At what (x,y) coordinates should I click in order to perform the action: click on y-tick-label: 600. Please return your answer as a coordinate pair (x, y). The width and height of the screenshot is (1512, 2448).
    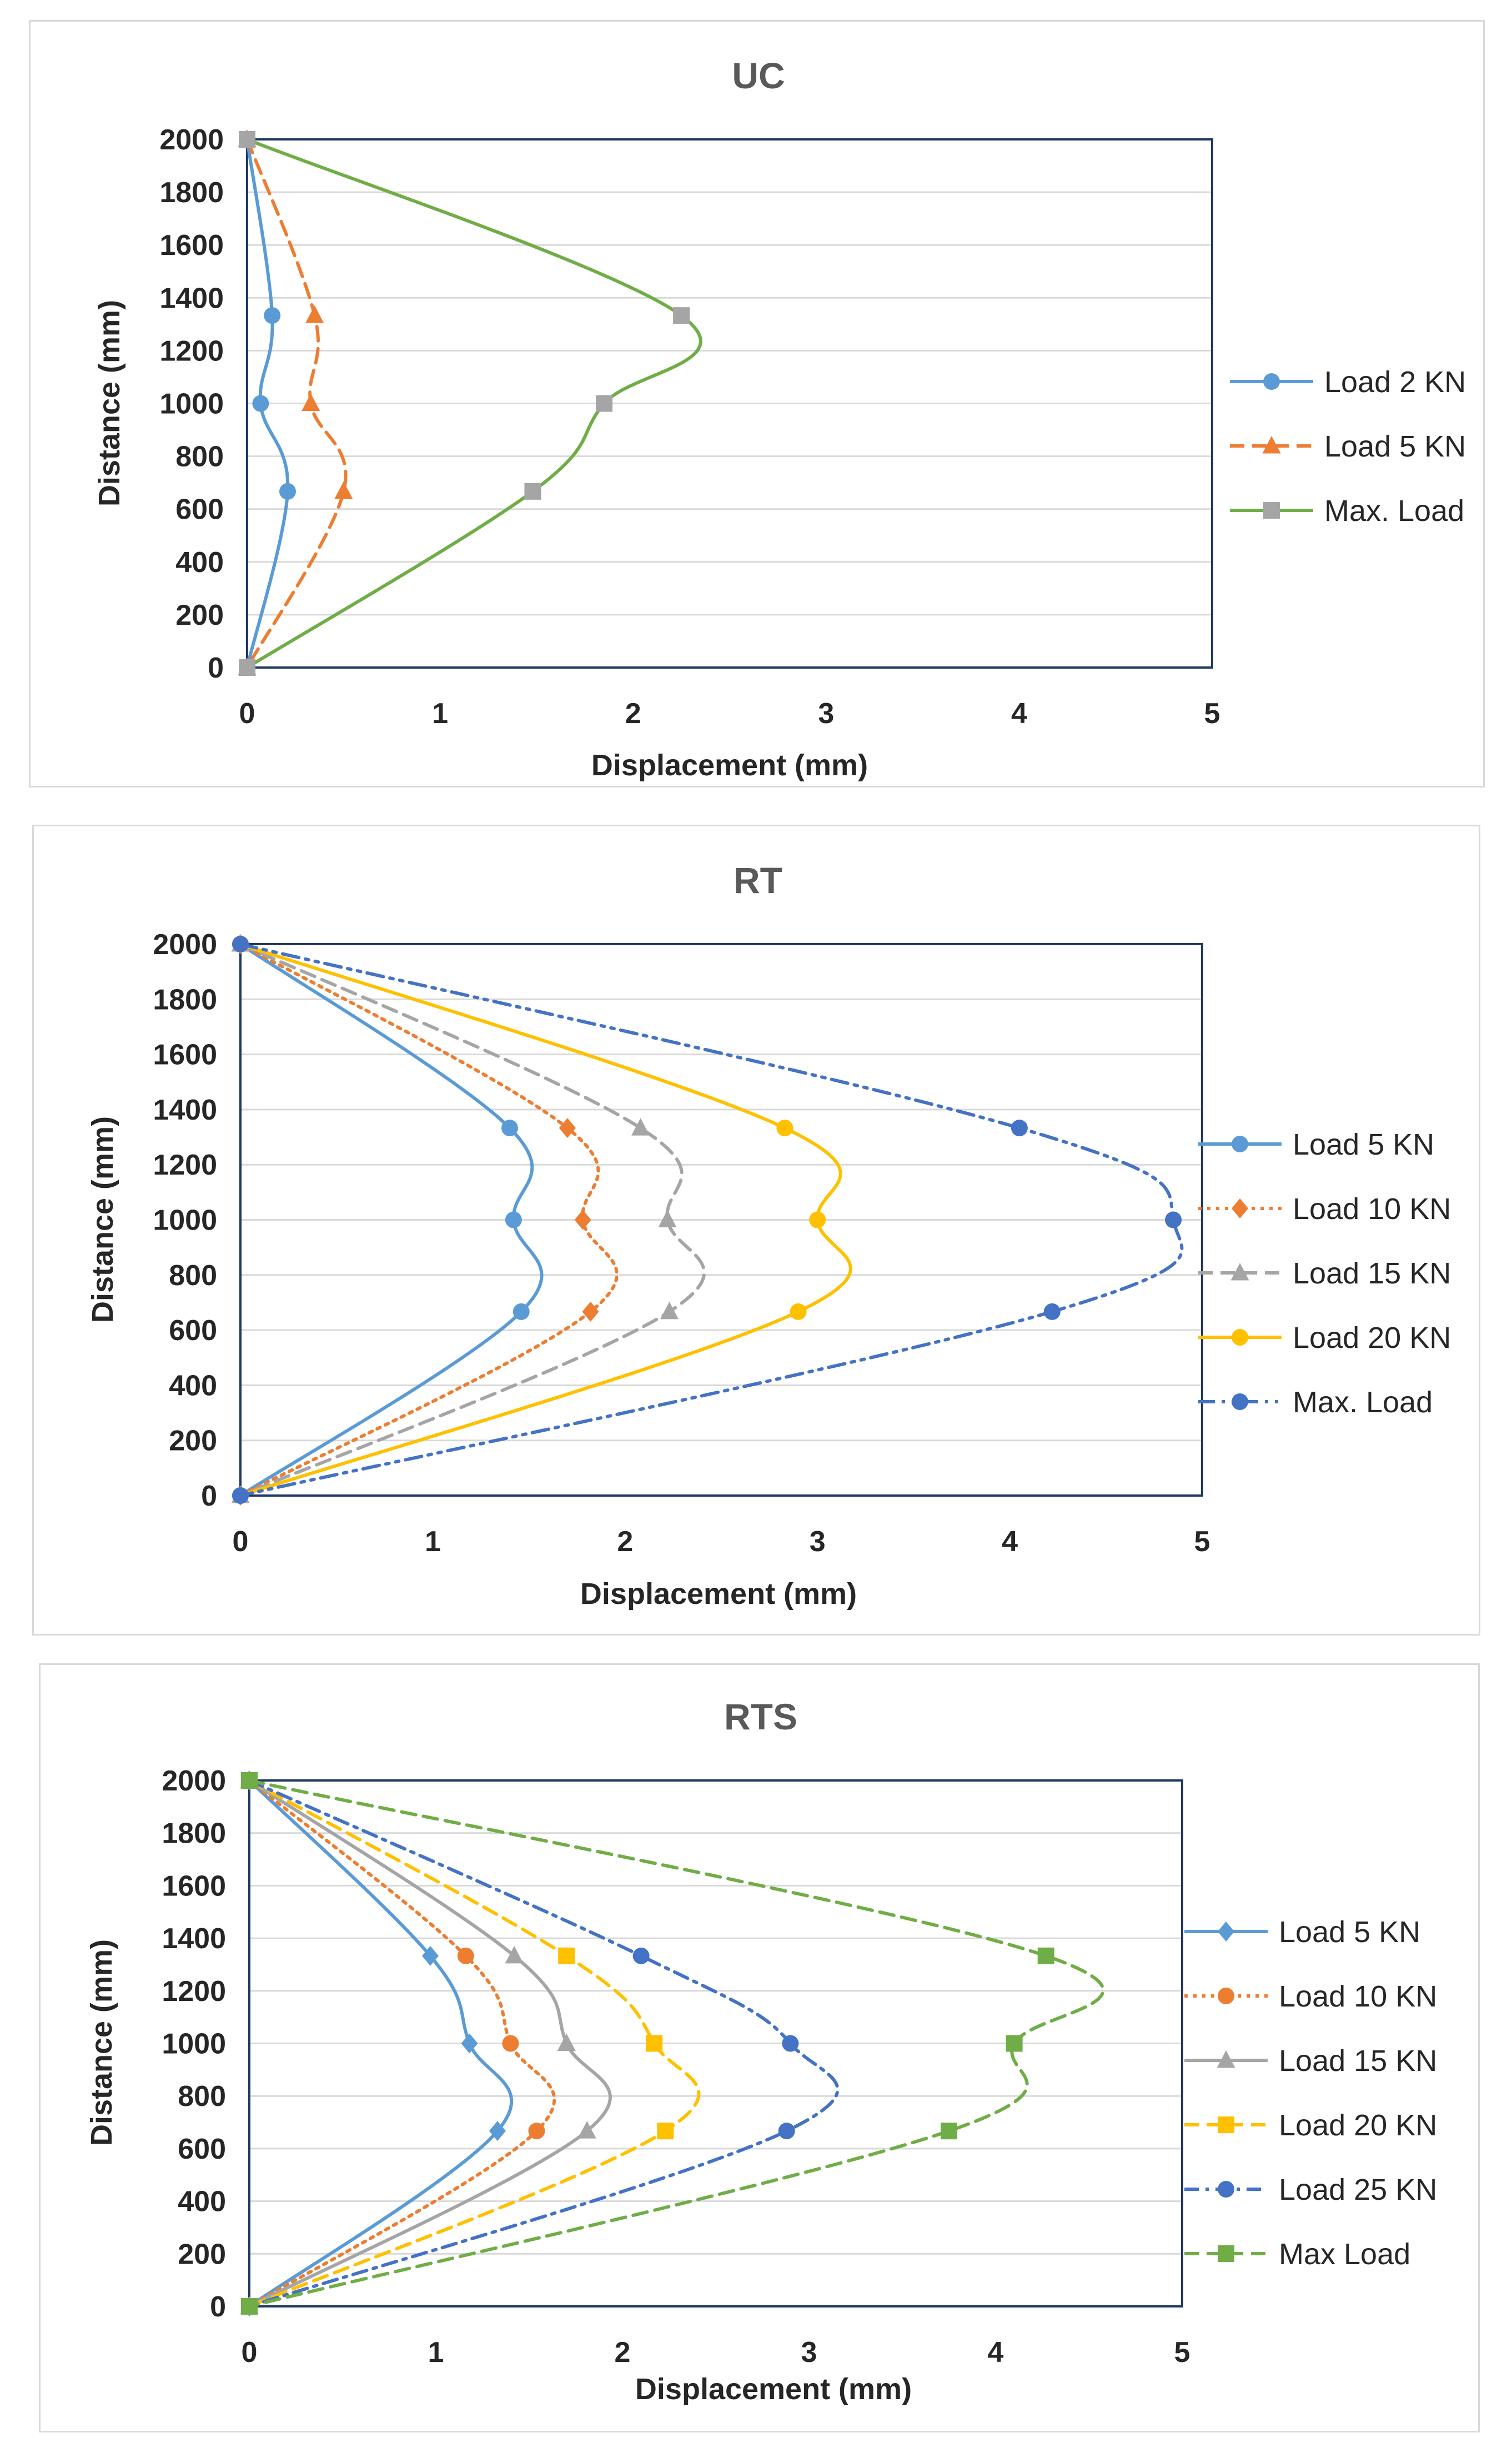
    Looking at the image, I should click on (193, 1331).